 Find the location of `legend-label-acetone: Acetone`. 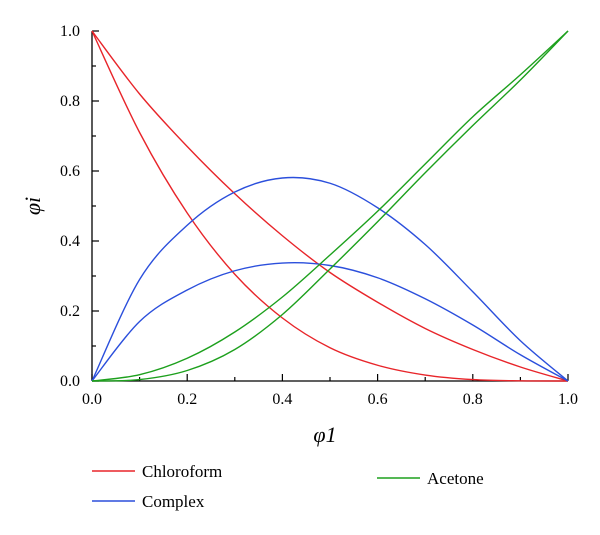

legend-label-acetone: Acetone is located at coordinates (455, 478).